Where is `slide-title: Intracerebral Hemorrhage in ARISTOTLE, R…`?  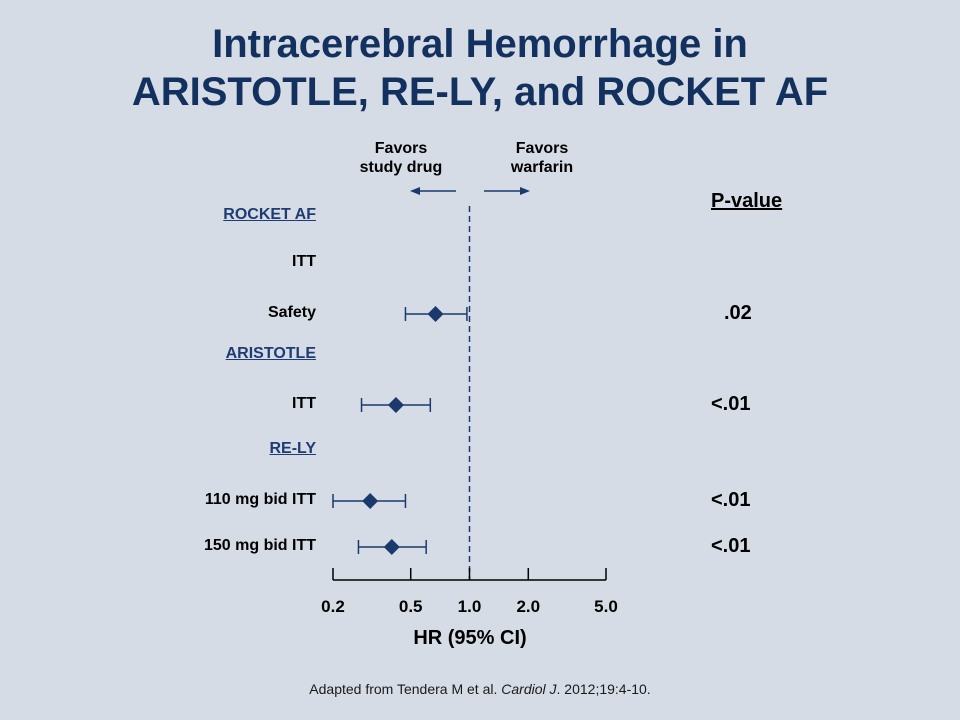 slide-title: Intracerebral Hemorrhage in ARISTOTLE, R… is located at coordinates (480, 68).